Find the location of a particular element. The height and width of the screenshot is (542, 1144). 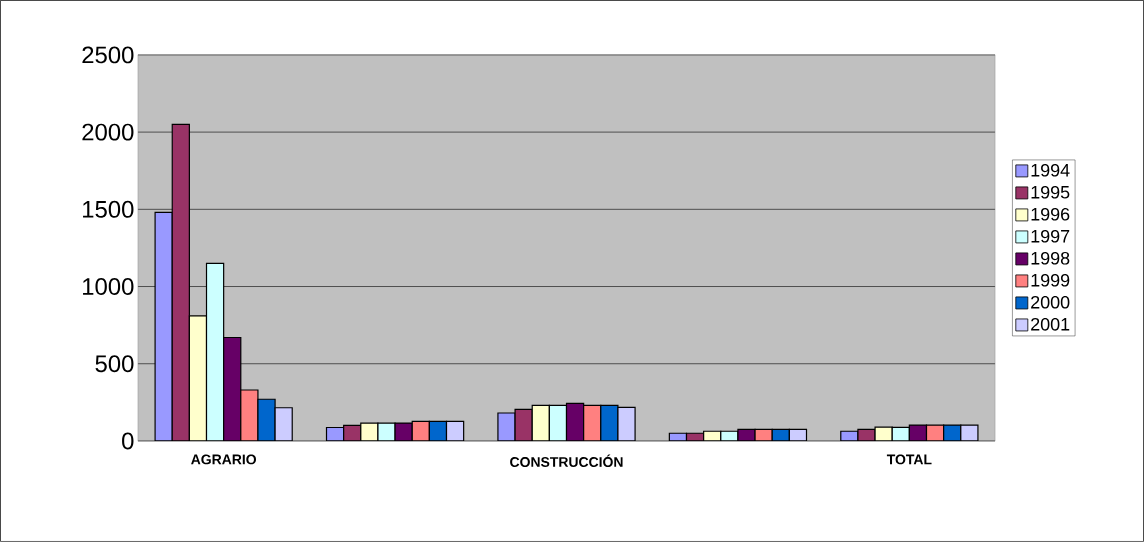

y-tick-label: 2500 is located at coordinates (108, 55).